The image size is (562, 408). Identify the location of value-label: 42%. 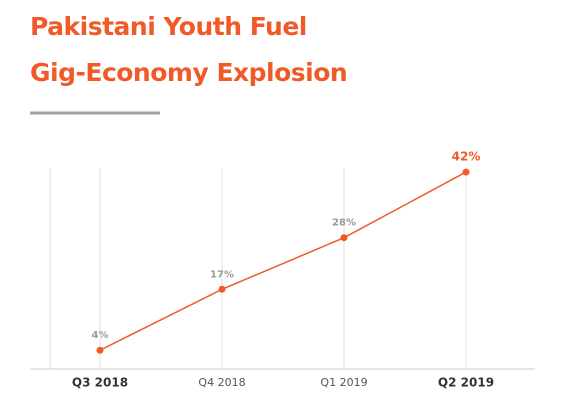
(466, 157).